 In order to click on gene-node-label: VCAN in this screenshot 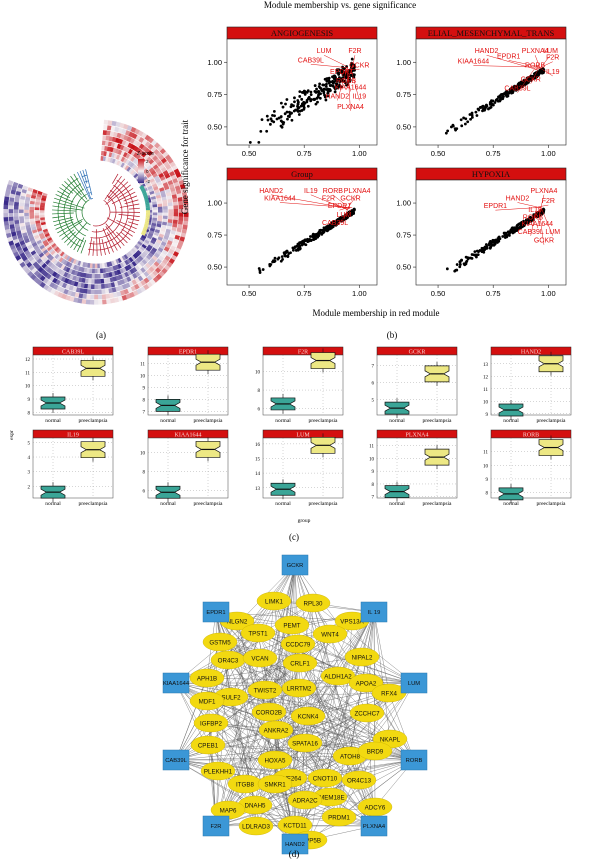, I will do `click(259, 658)`.